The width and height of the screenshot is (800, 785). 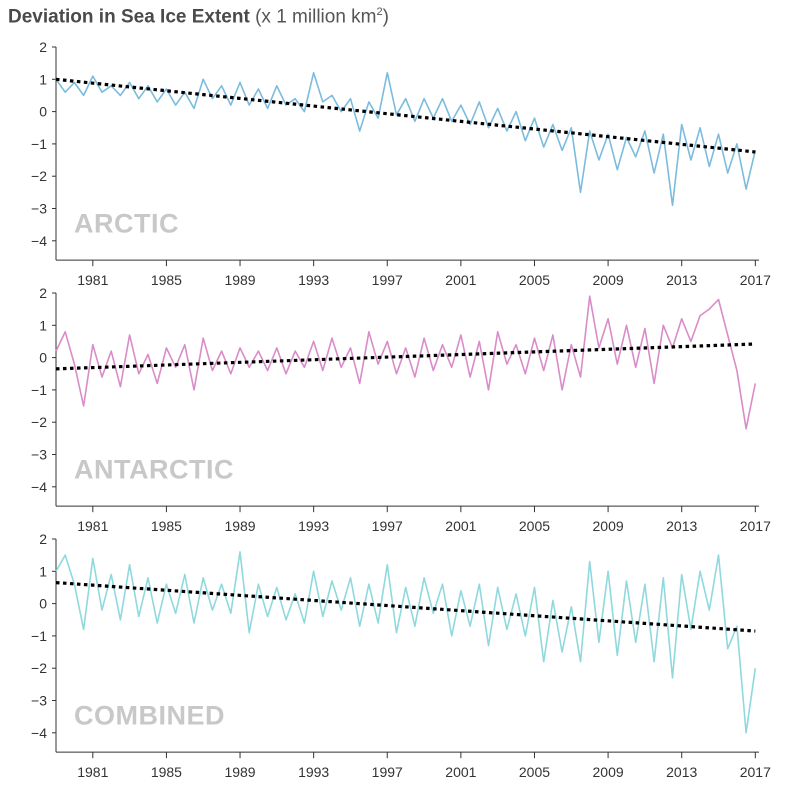 I want to click on panel-label: ANTARCTIC, so click(x=154, y=470).